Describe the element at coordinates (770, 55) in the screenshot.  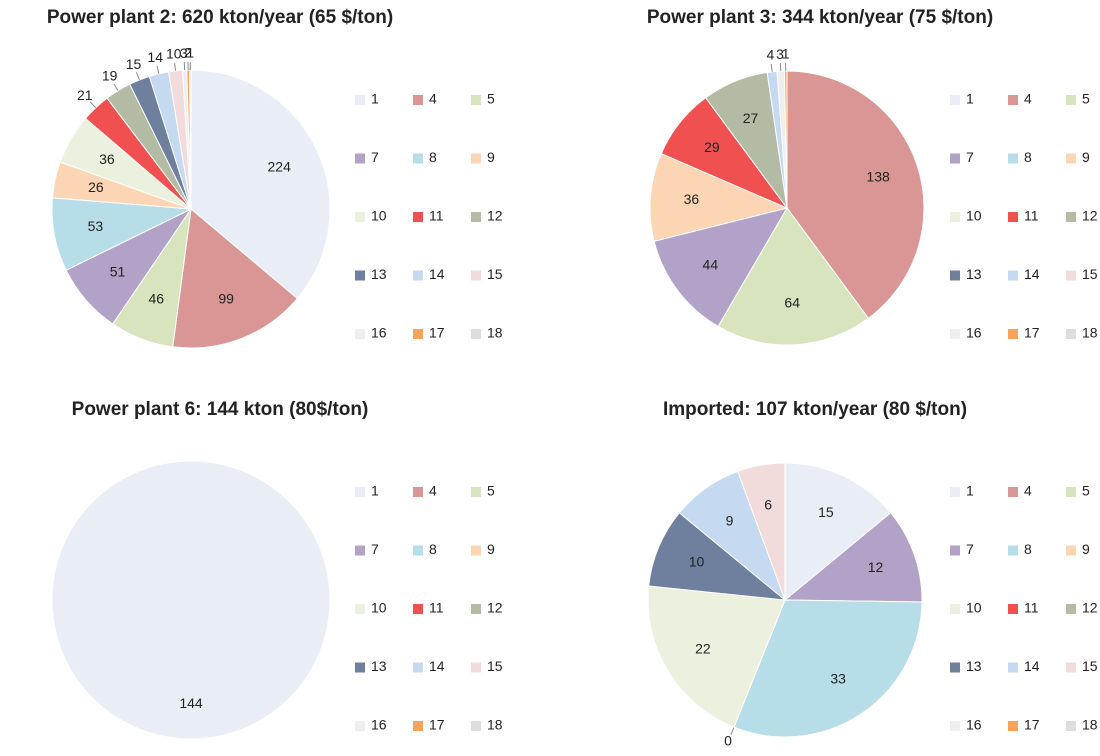
I see `data-label: 4` at that location.